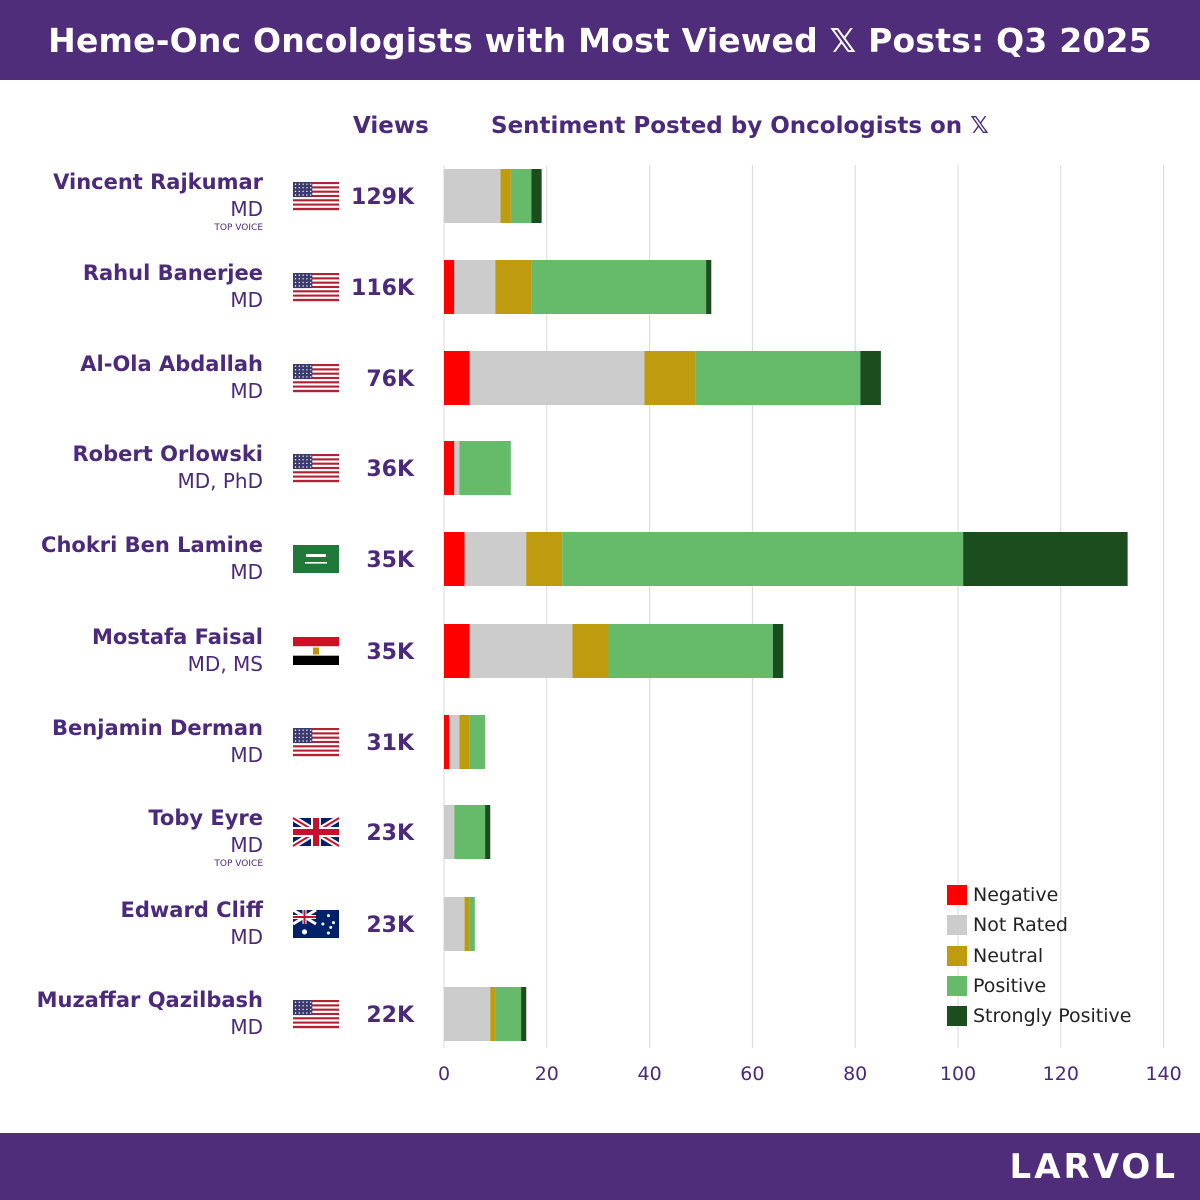  I want to click on x-tick-label-60: 60, so click(752, 1074).